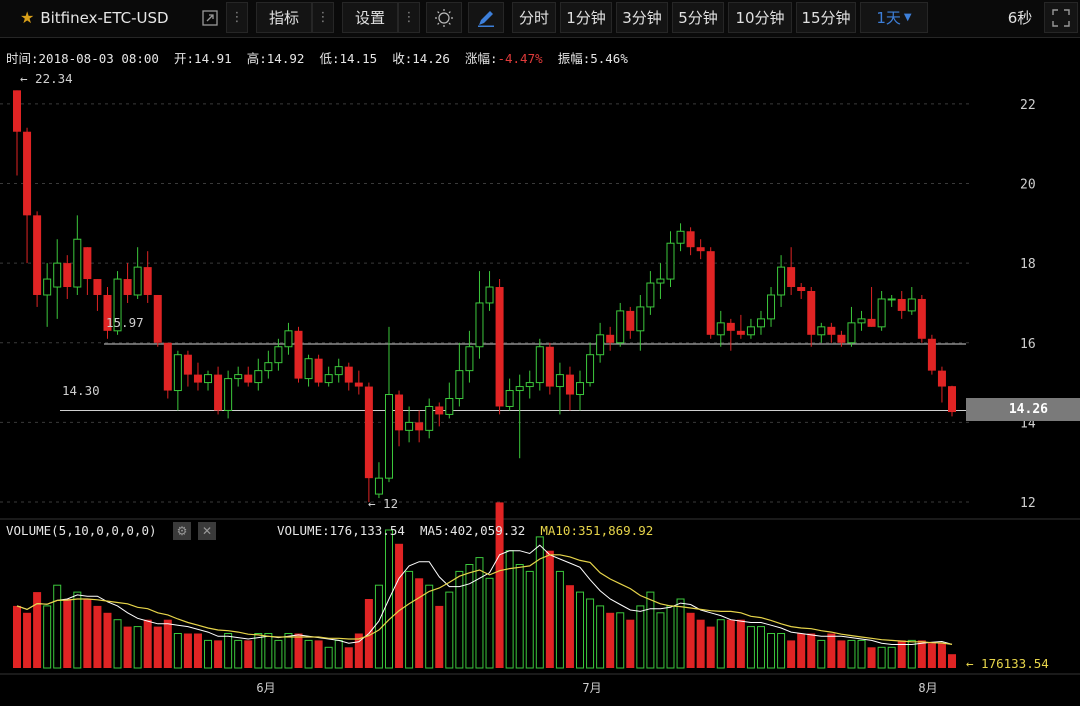 The width and height of the screenshot is (1080, 706). I want to click on settings-more-icon: ⋮, so click(409, 17).